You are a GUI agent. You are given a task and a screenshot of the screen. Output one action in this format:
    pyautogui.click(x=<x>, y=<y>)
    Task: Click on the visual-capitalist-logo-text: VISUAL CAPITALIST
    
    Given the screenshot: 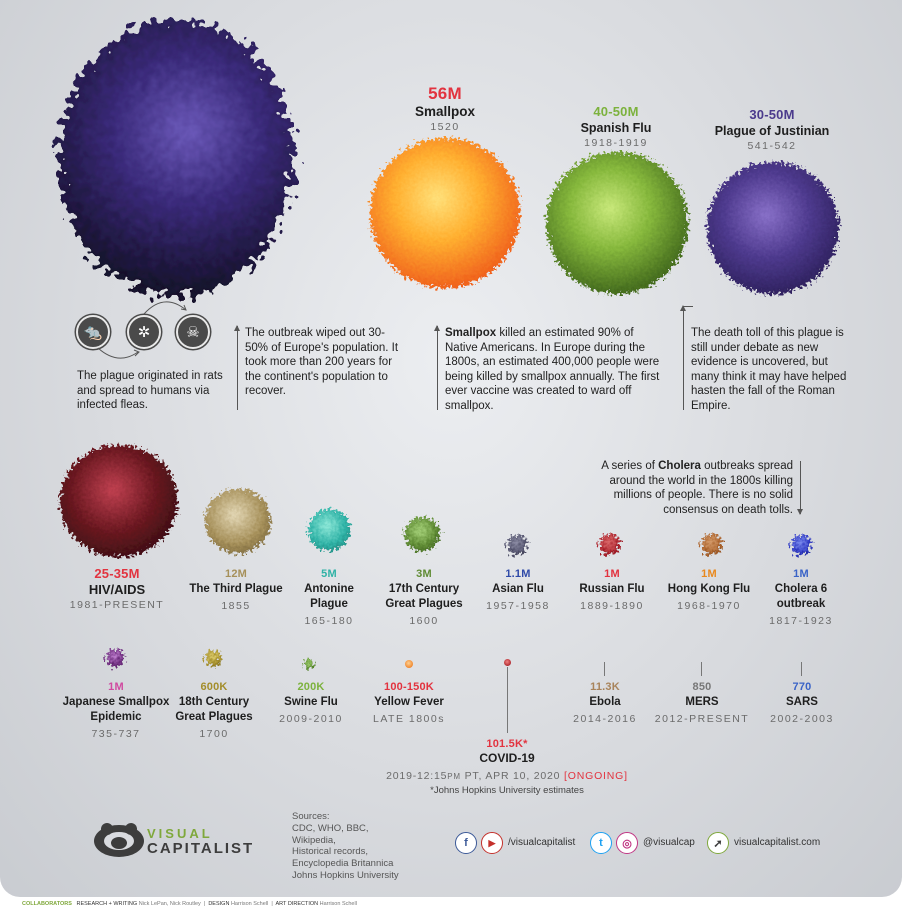 What is the action you would take?
    pyautogui.click(x=200, y=842)
    